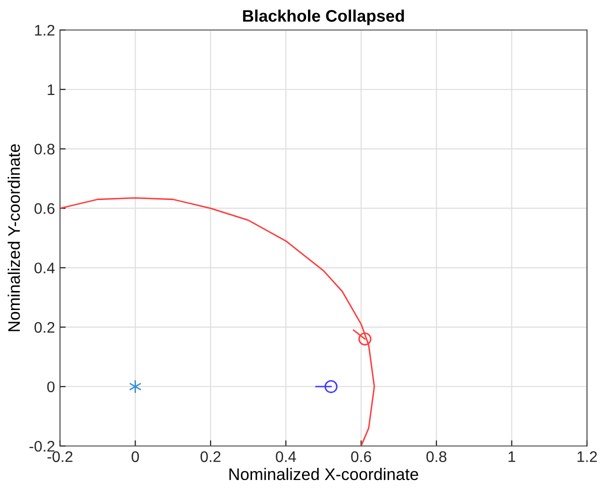 This screenshot has height=496, width=600. What do you see at coordinates (436, 456) in the screenshot?
I see `x-tick-label: 0.8` at bounding box center [436, 456].